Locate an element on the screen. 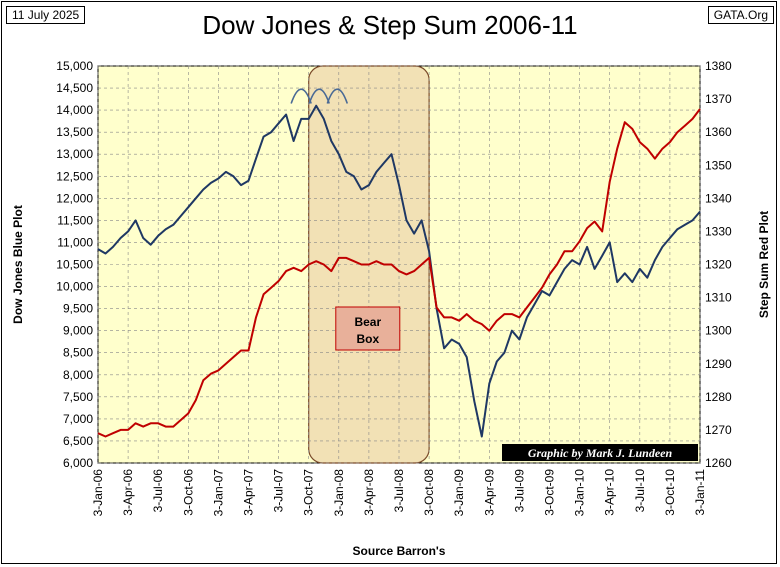 Image resolution: width=780 pixels, height=567 pixels. x-tick-label: 3-Jul-06 is located at coordinates (158, 491).